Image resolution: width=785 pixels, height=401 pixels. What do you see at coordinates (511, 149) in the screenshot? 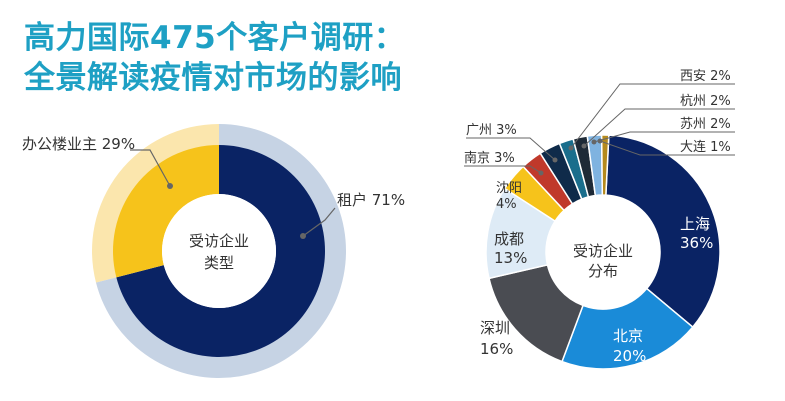
I see `leader-guangzhou` at bounding box center [511, 149].